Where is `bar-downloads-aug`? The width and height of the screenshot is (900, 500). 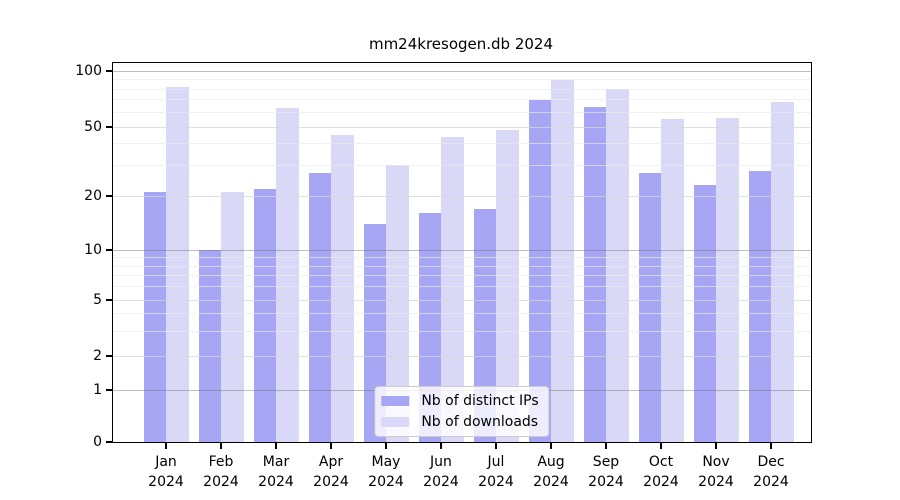
bar-downloads-aug is located at coordinates (562, 260).